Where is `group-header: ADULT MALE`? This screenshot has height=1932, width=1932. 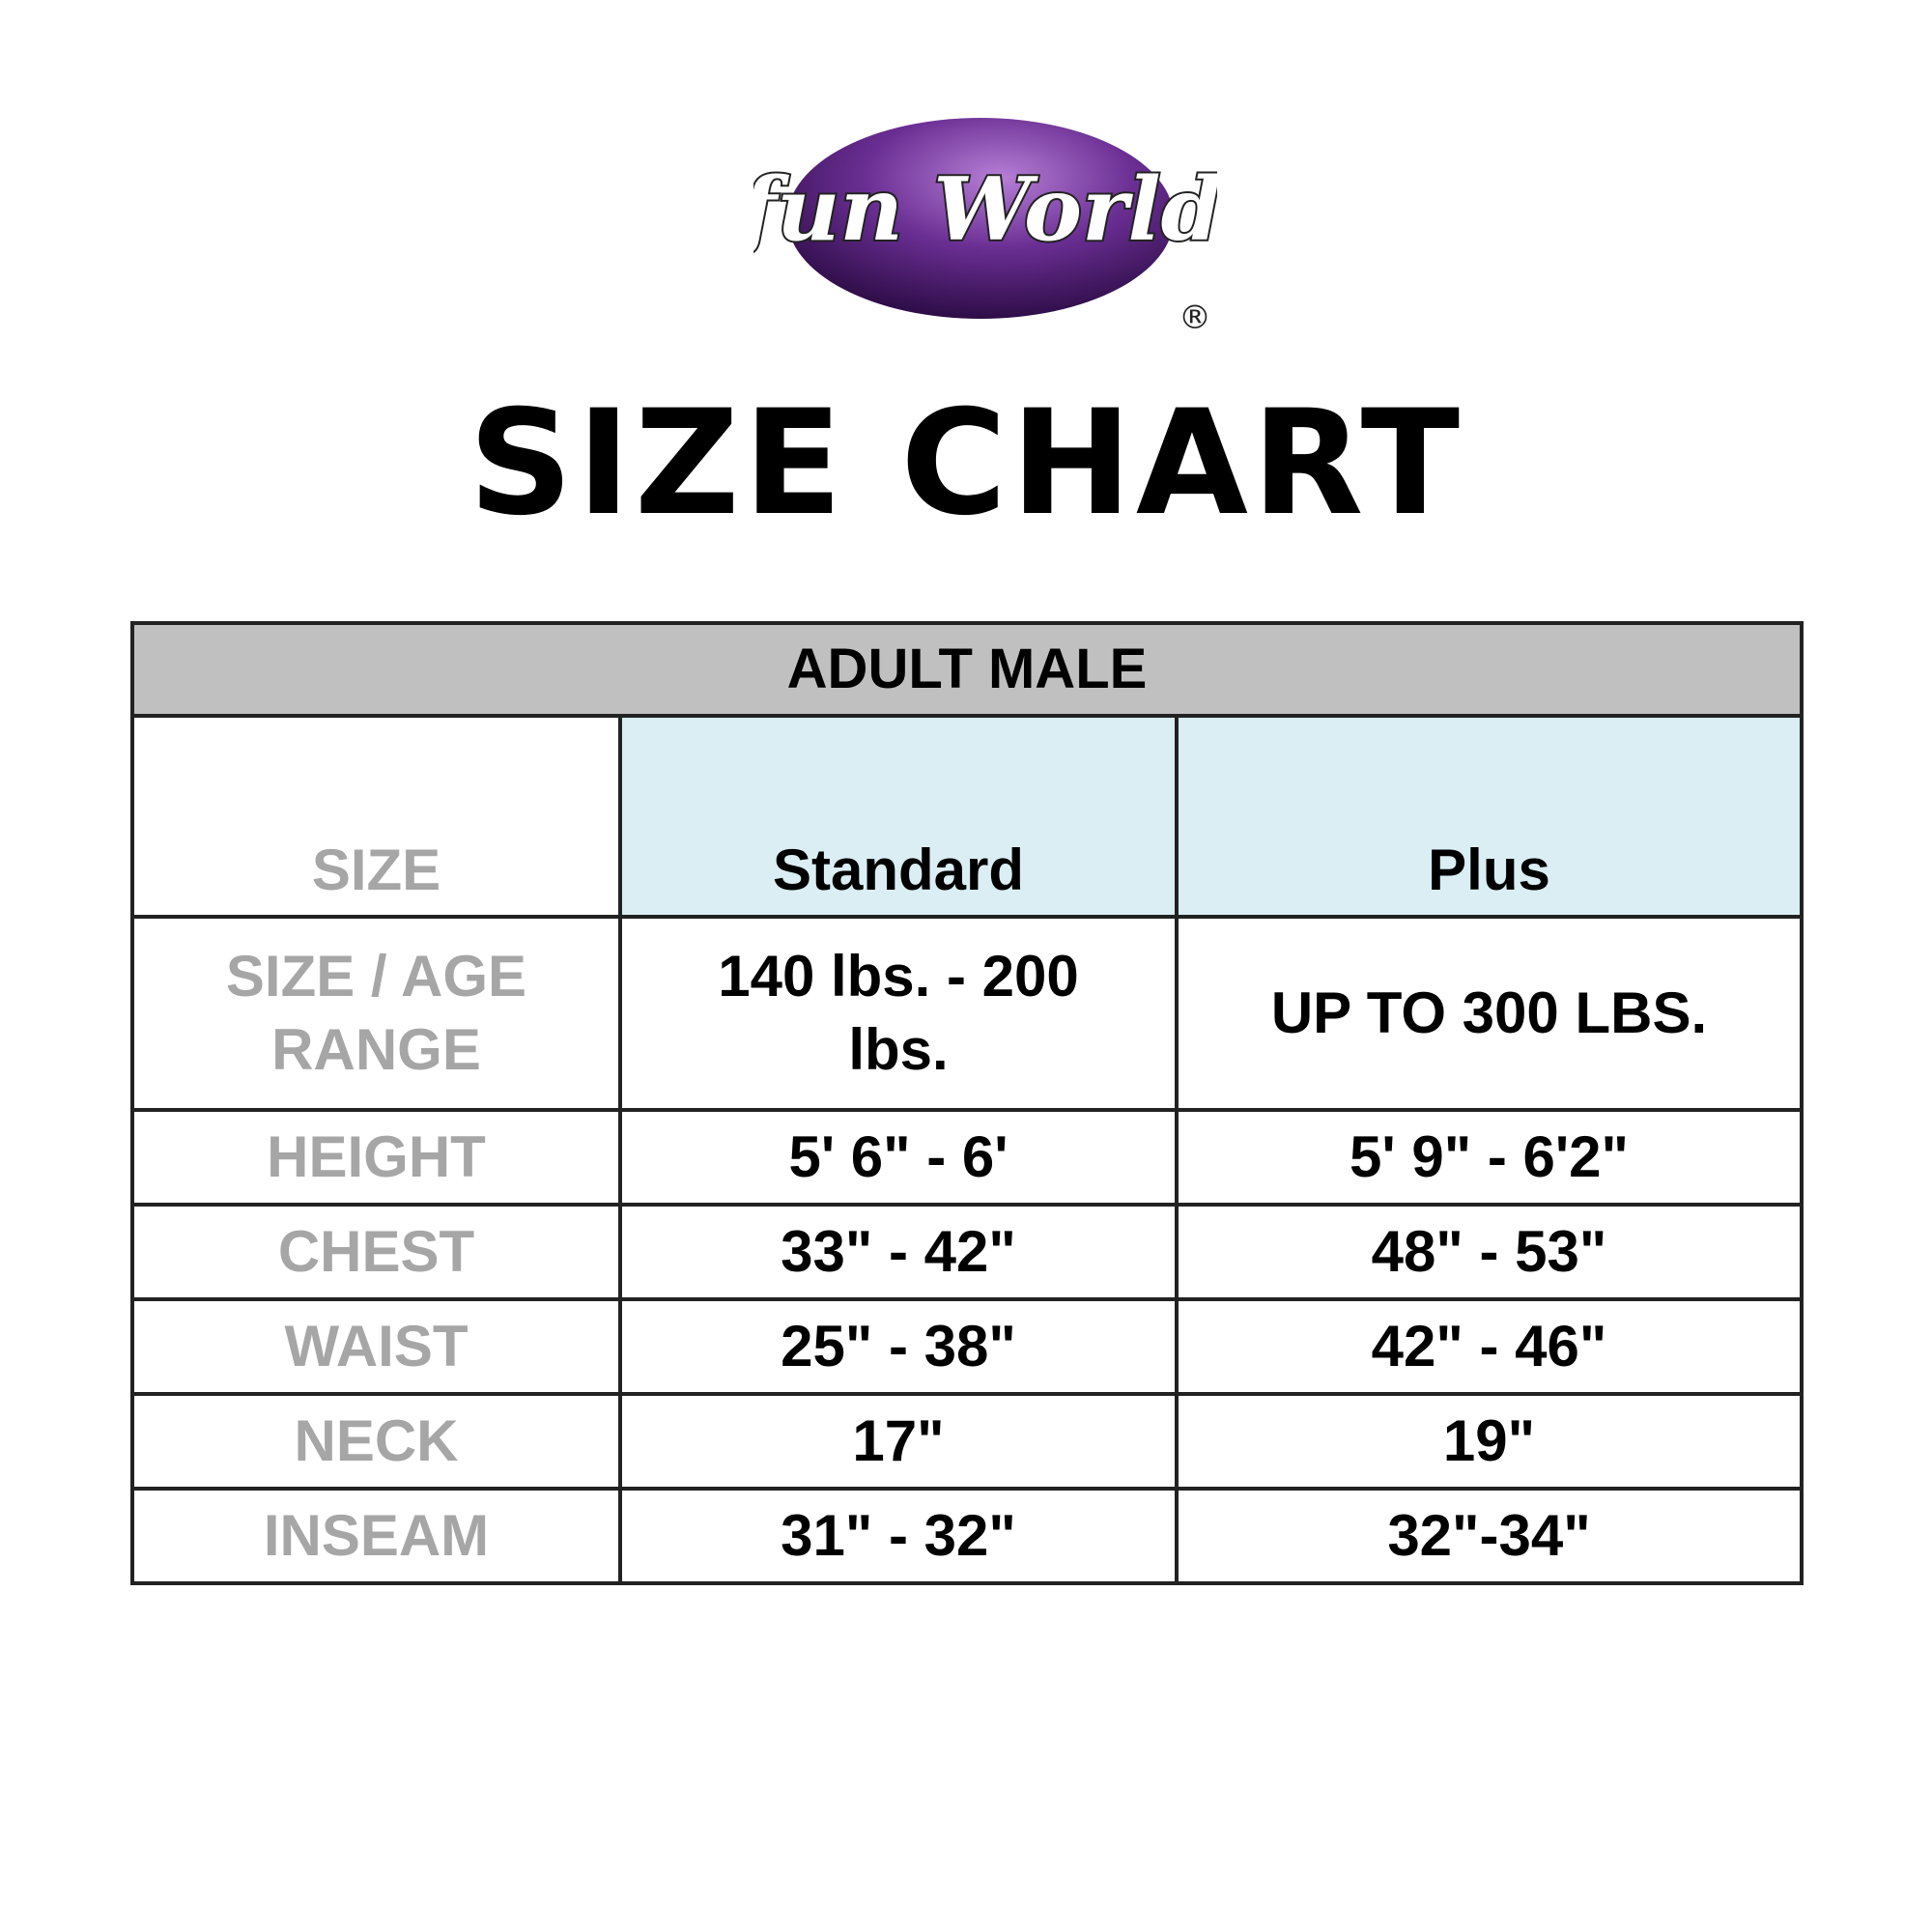
group-header: ADULT MALE is located at coordinates (967, 669).